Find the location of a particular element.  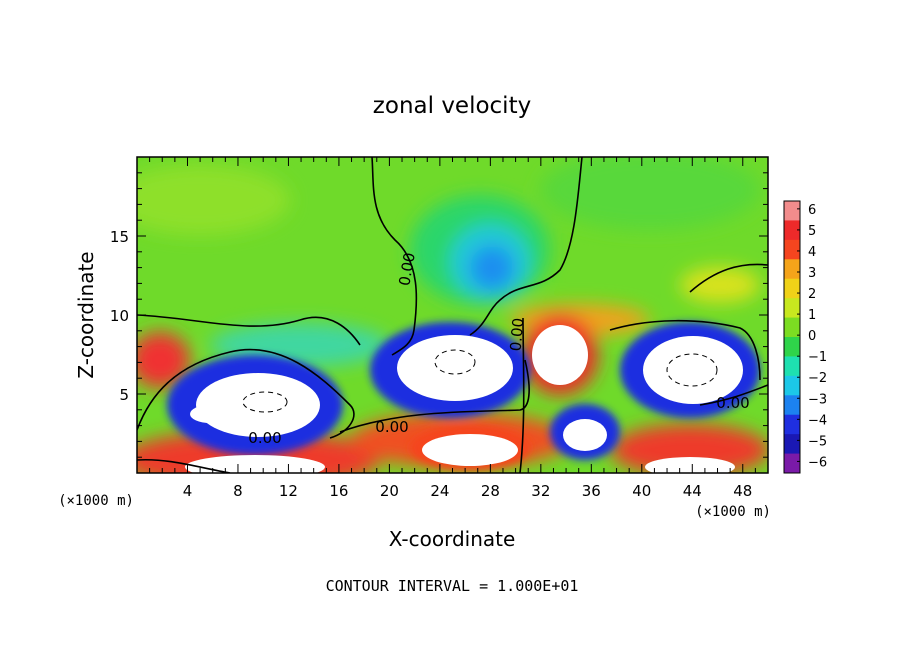

x-tick-label: 20 is located at coordinates (389, 491).